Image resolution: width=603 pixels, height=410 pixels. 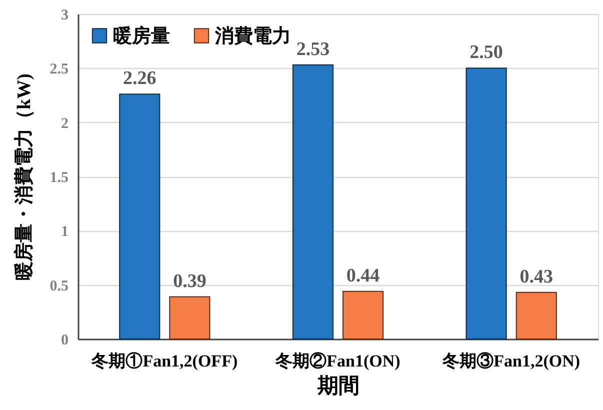 What do you see at coordinates (313, 49) in the screenshot?
I see `data-label: 2.53` at bounding box center [313, 49].